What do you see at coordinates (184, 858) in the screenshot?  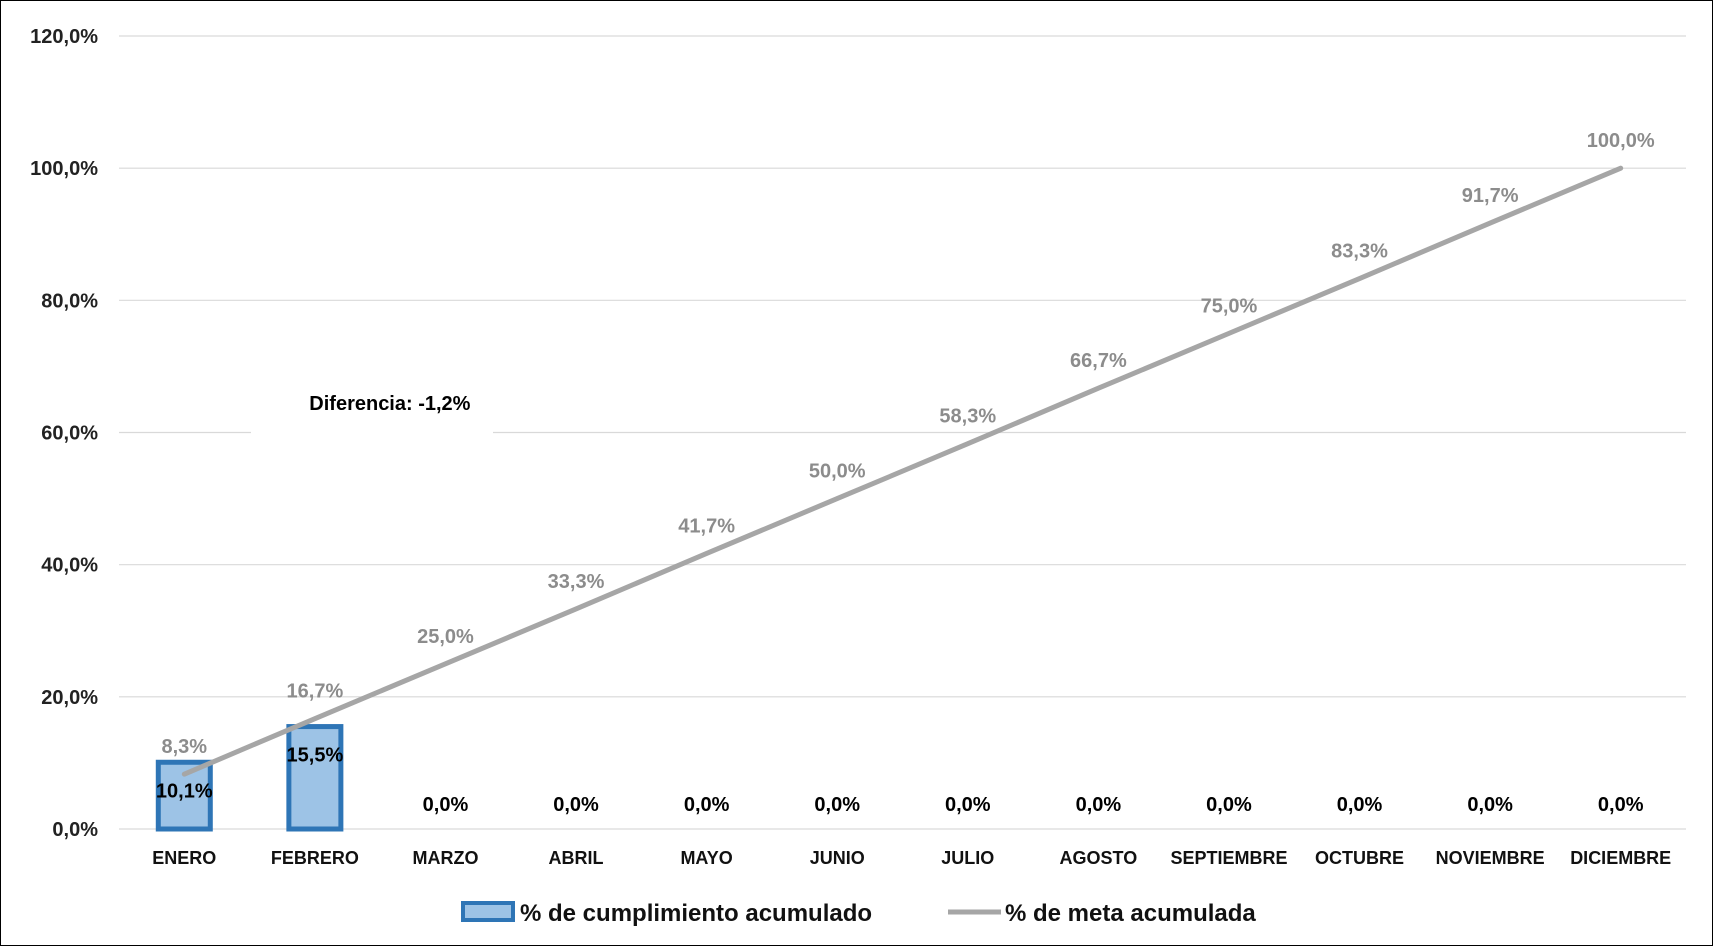 I see `x-tick-label: ENERO` at bounding box center [184, 858].